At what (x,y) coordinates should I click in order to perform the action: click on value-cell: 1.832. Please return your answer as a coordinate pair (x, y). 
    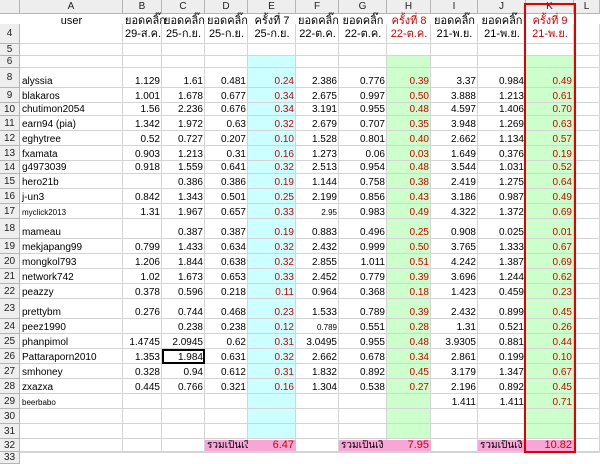
    Looking at the image, I should click on (324, 372).